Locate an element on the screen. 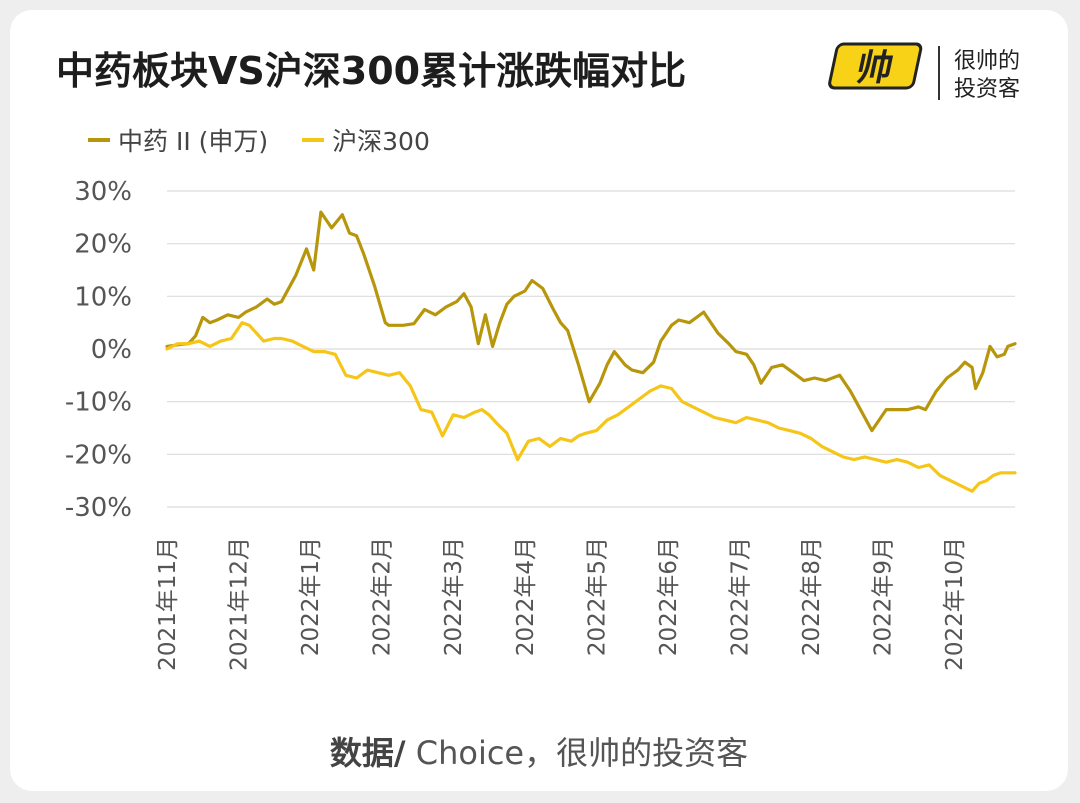  y-tick-label: -10% is located at coordinates (98, 403).